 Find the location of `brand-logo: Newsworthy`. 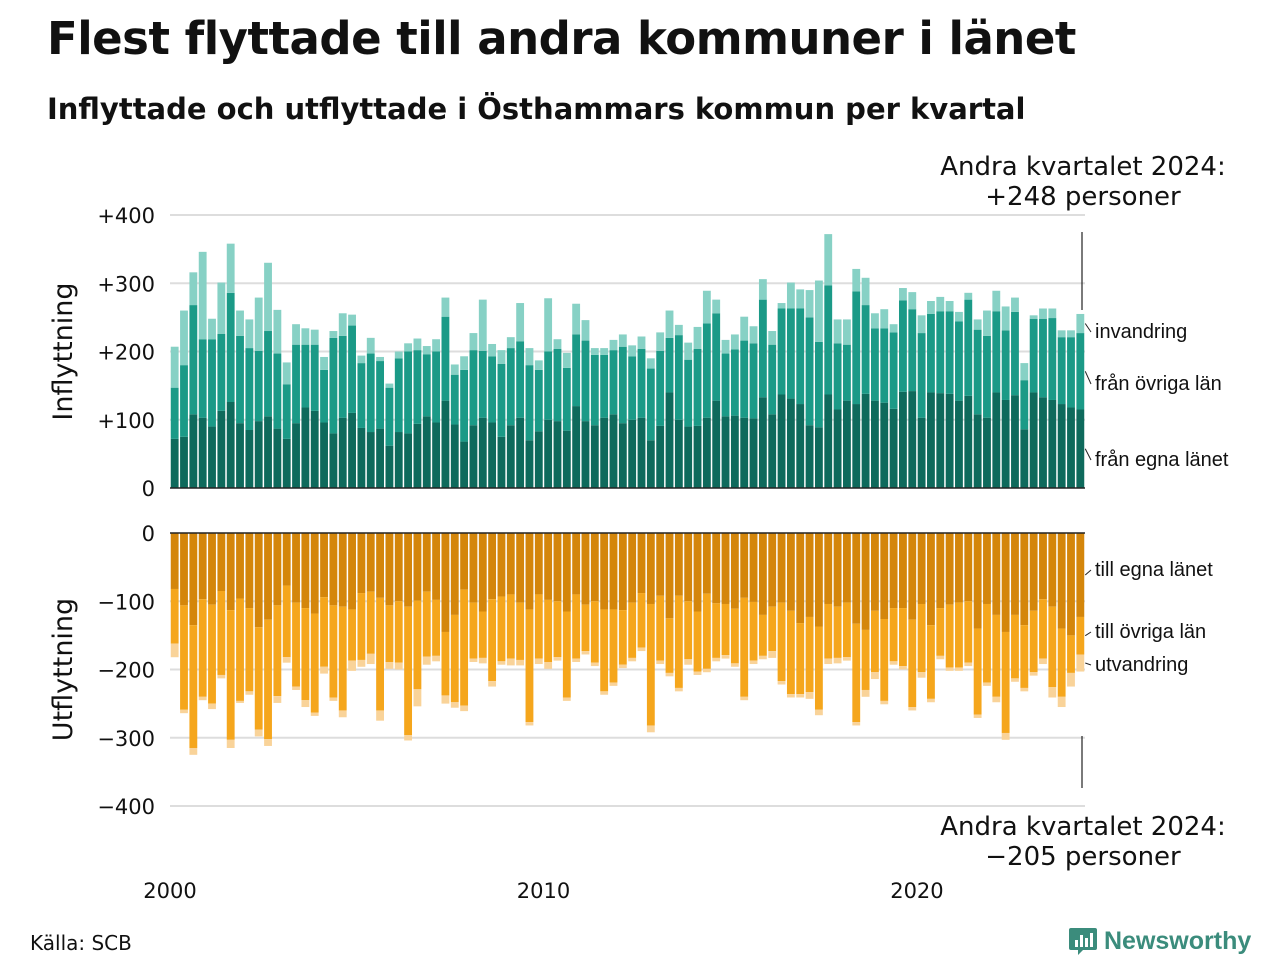

brand-logo: Newsworthy is located at coordinates (1159, 941).